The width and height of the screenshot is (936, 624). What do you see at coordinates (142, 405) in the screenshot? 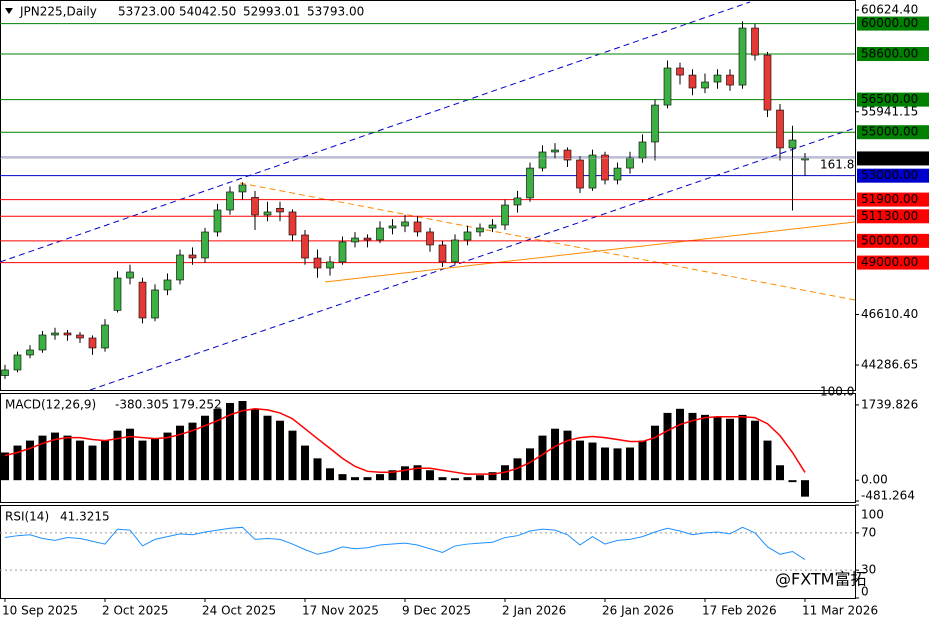
I see `macd-value: -380.305` at bounding box center [142, 405].